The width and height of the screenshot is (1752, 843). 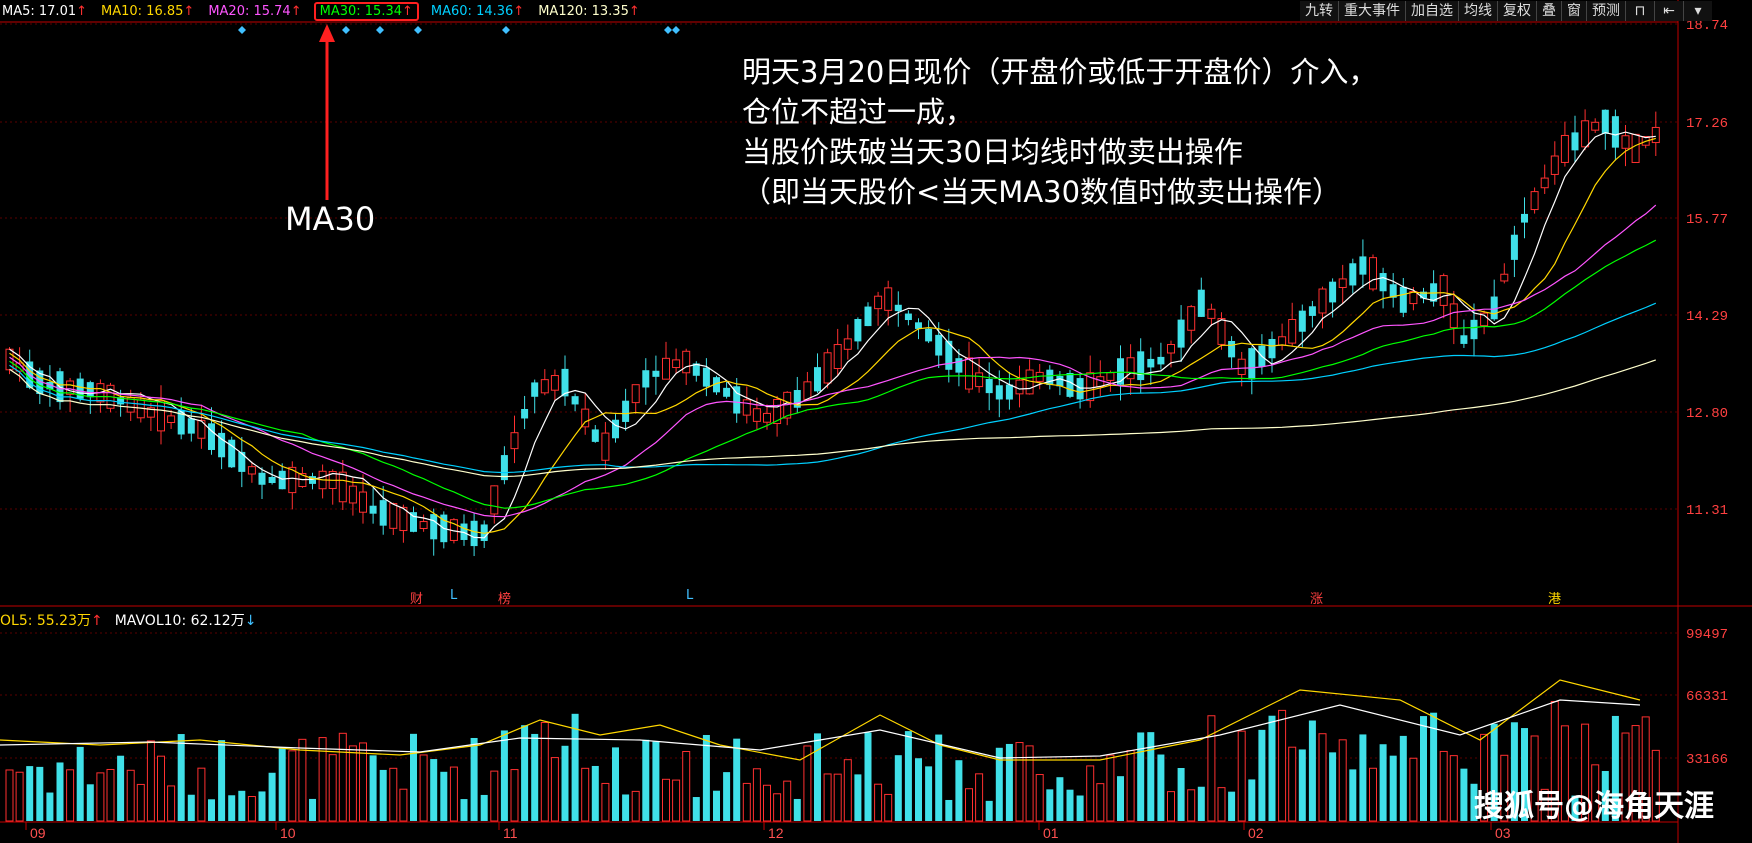 What do you see at coordinates (1516, 11) in the screenshot?
I see `adjust-button: 复权` at bounding box center [1516, 11].